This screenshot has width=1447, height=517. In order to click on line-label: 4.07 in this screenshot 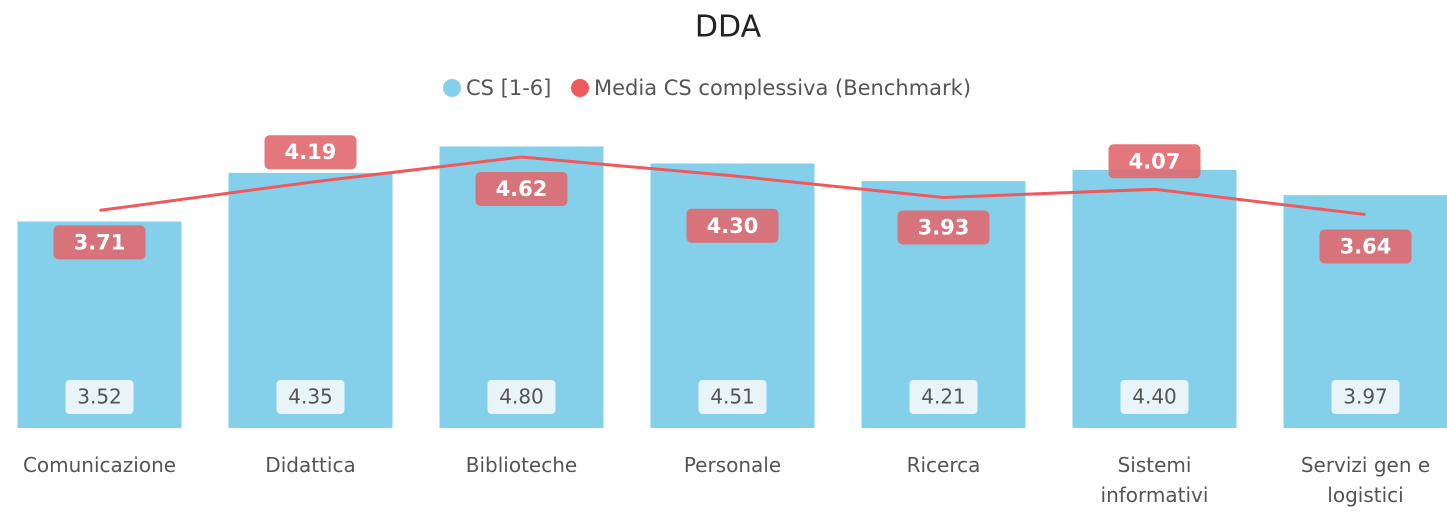, I will do `click(1155, 161)`.